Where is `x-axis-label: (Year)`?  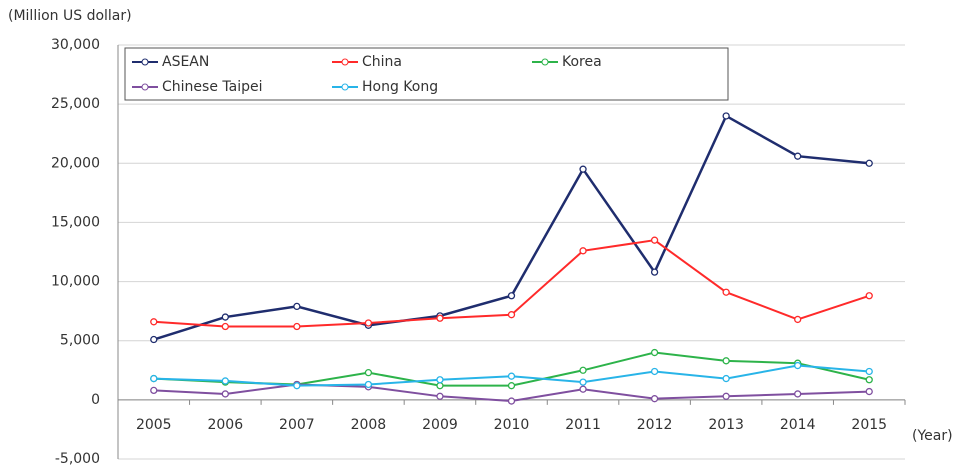 x-axis-label: (Year) is located at coordinates (932, 436).